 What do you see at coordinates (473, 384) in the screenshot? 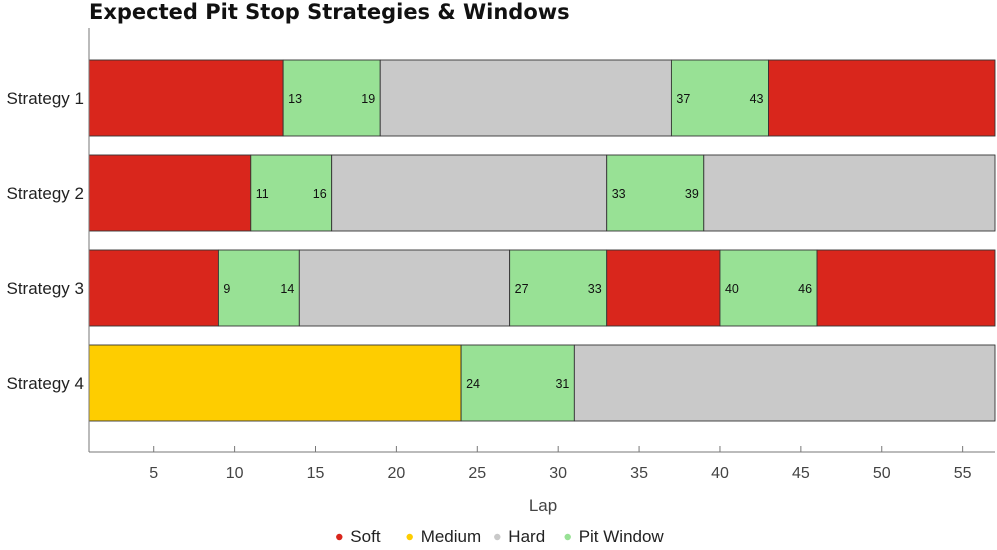
I see `pit-window-start-label: 24` at bounding box center [473, 384].